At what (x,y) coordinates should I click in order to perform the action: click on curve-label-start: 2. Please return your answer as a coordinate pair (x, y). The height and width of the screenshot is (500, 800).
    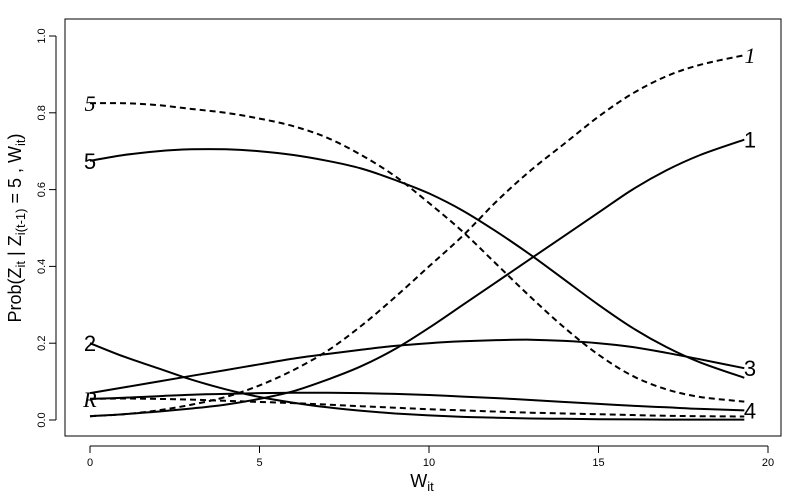
    Looking at the image, I should click on (90, 343).